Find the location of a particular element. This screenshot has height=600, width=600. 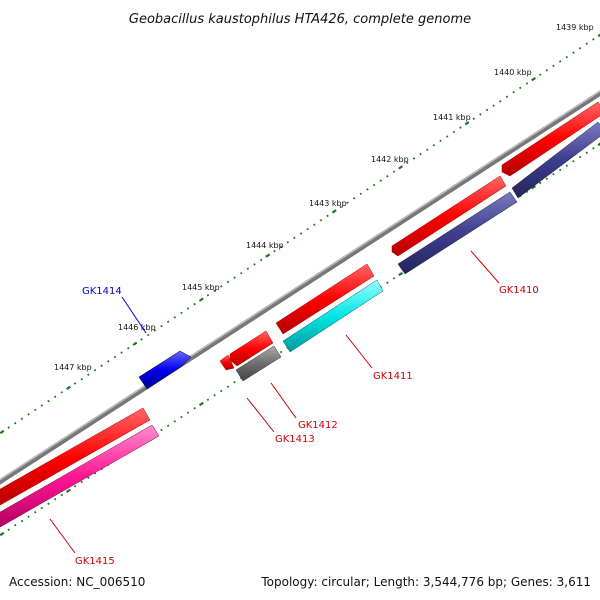

tick-label: 1439 kbp is located at coordinates (575, 27).